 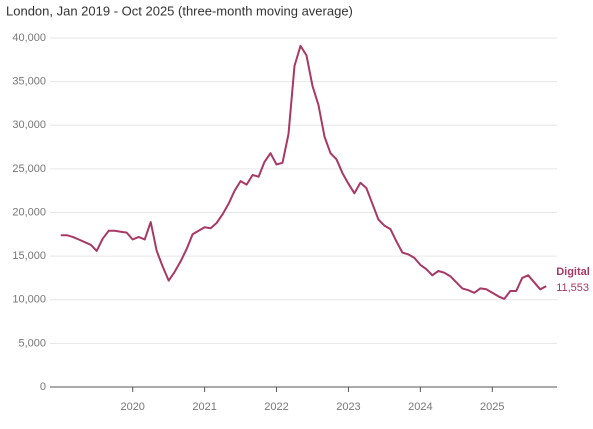 What do you see at coordinates (29, 169) in the screenshot?
I see `y-tick-label: 25,000` at bounding box center [29, 169].